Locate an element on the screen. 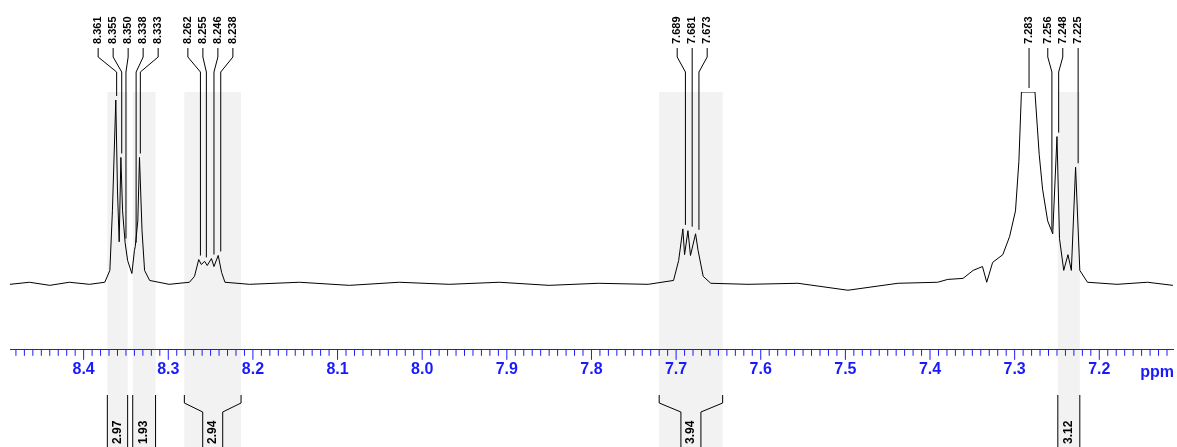 This screenshot has height=447, width=1177. x-axis-title: ppm is located at coordinates (1157, 372).